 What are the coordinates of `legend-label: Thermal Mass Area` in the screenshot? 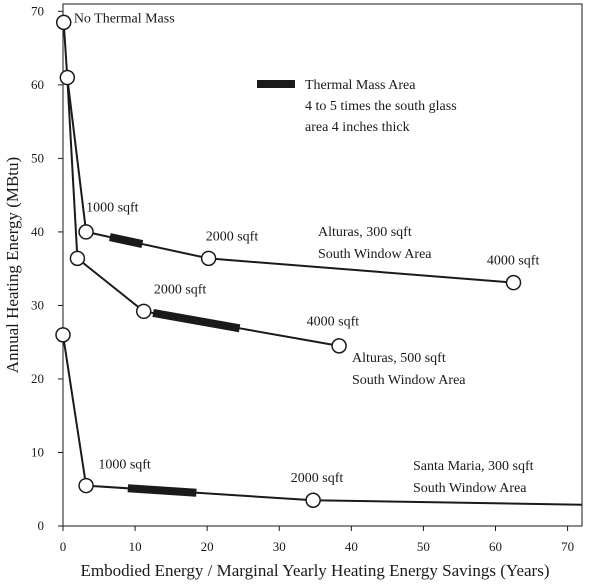 It's located at (360, 85).